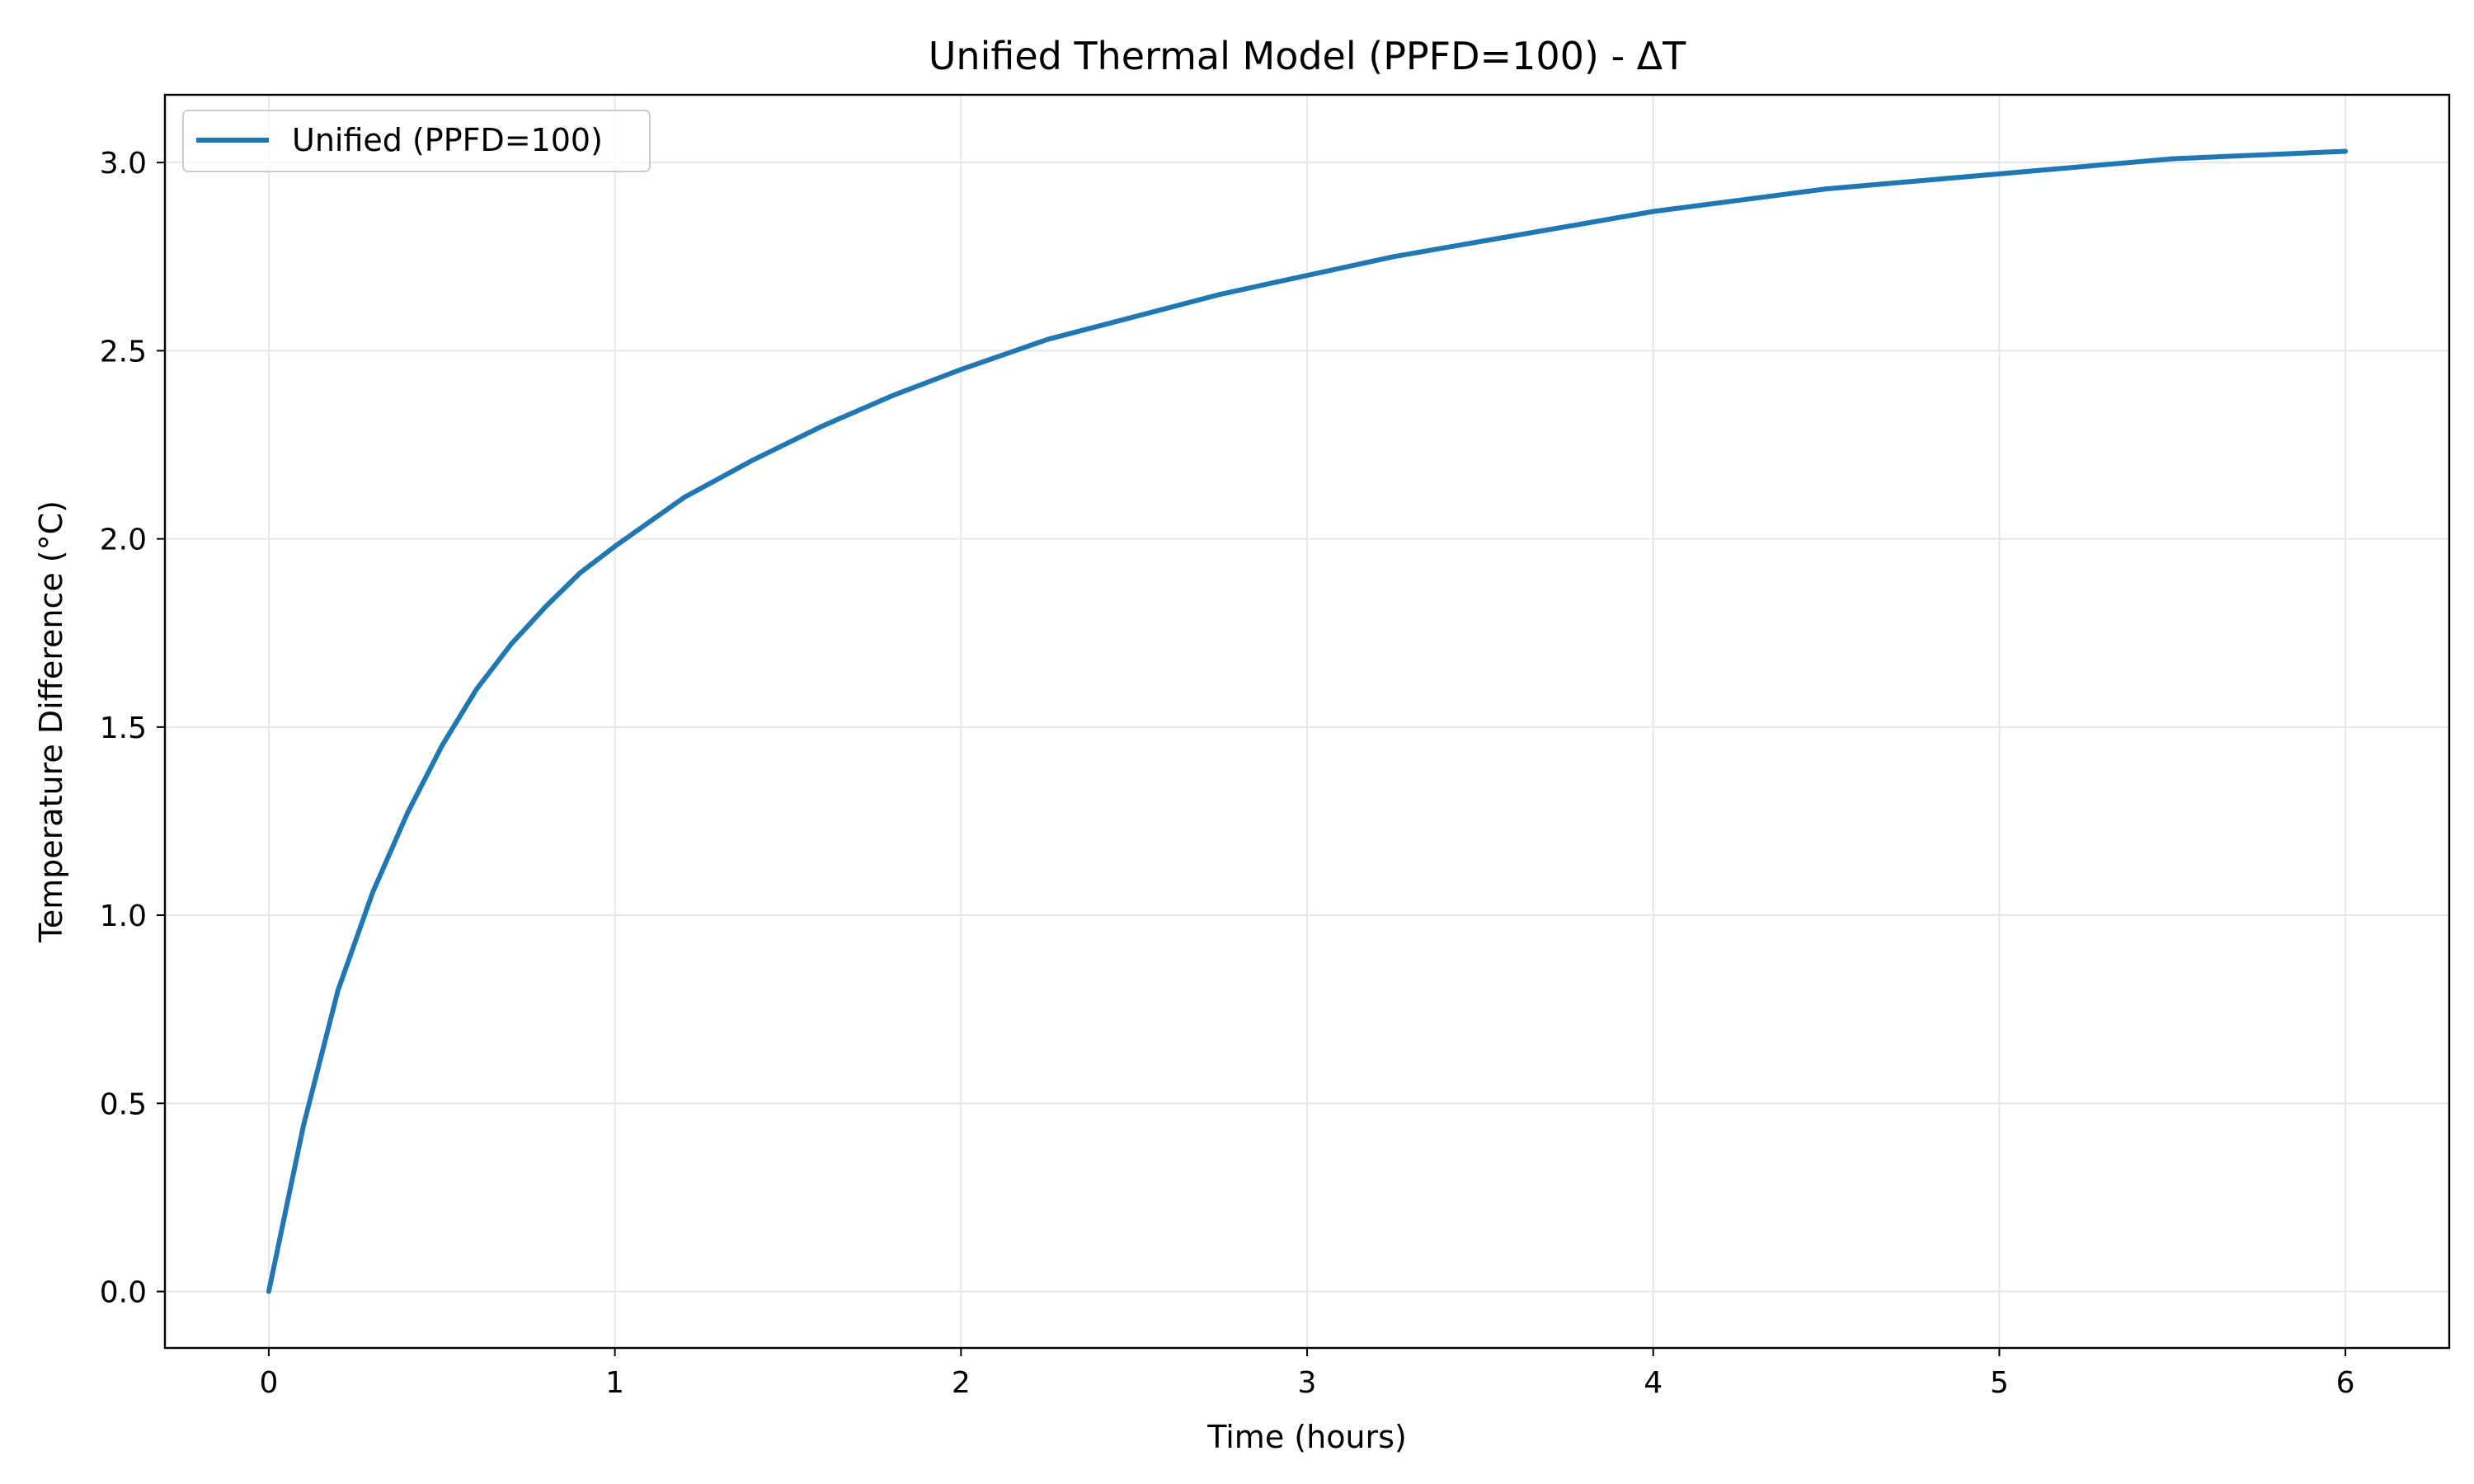 The image size is (2474, 1484). What do you see at coordinates (123, 1293) in the screenshot?
I see `y-tick-label: 0.0` at bounding box center [123, 1293].